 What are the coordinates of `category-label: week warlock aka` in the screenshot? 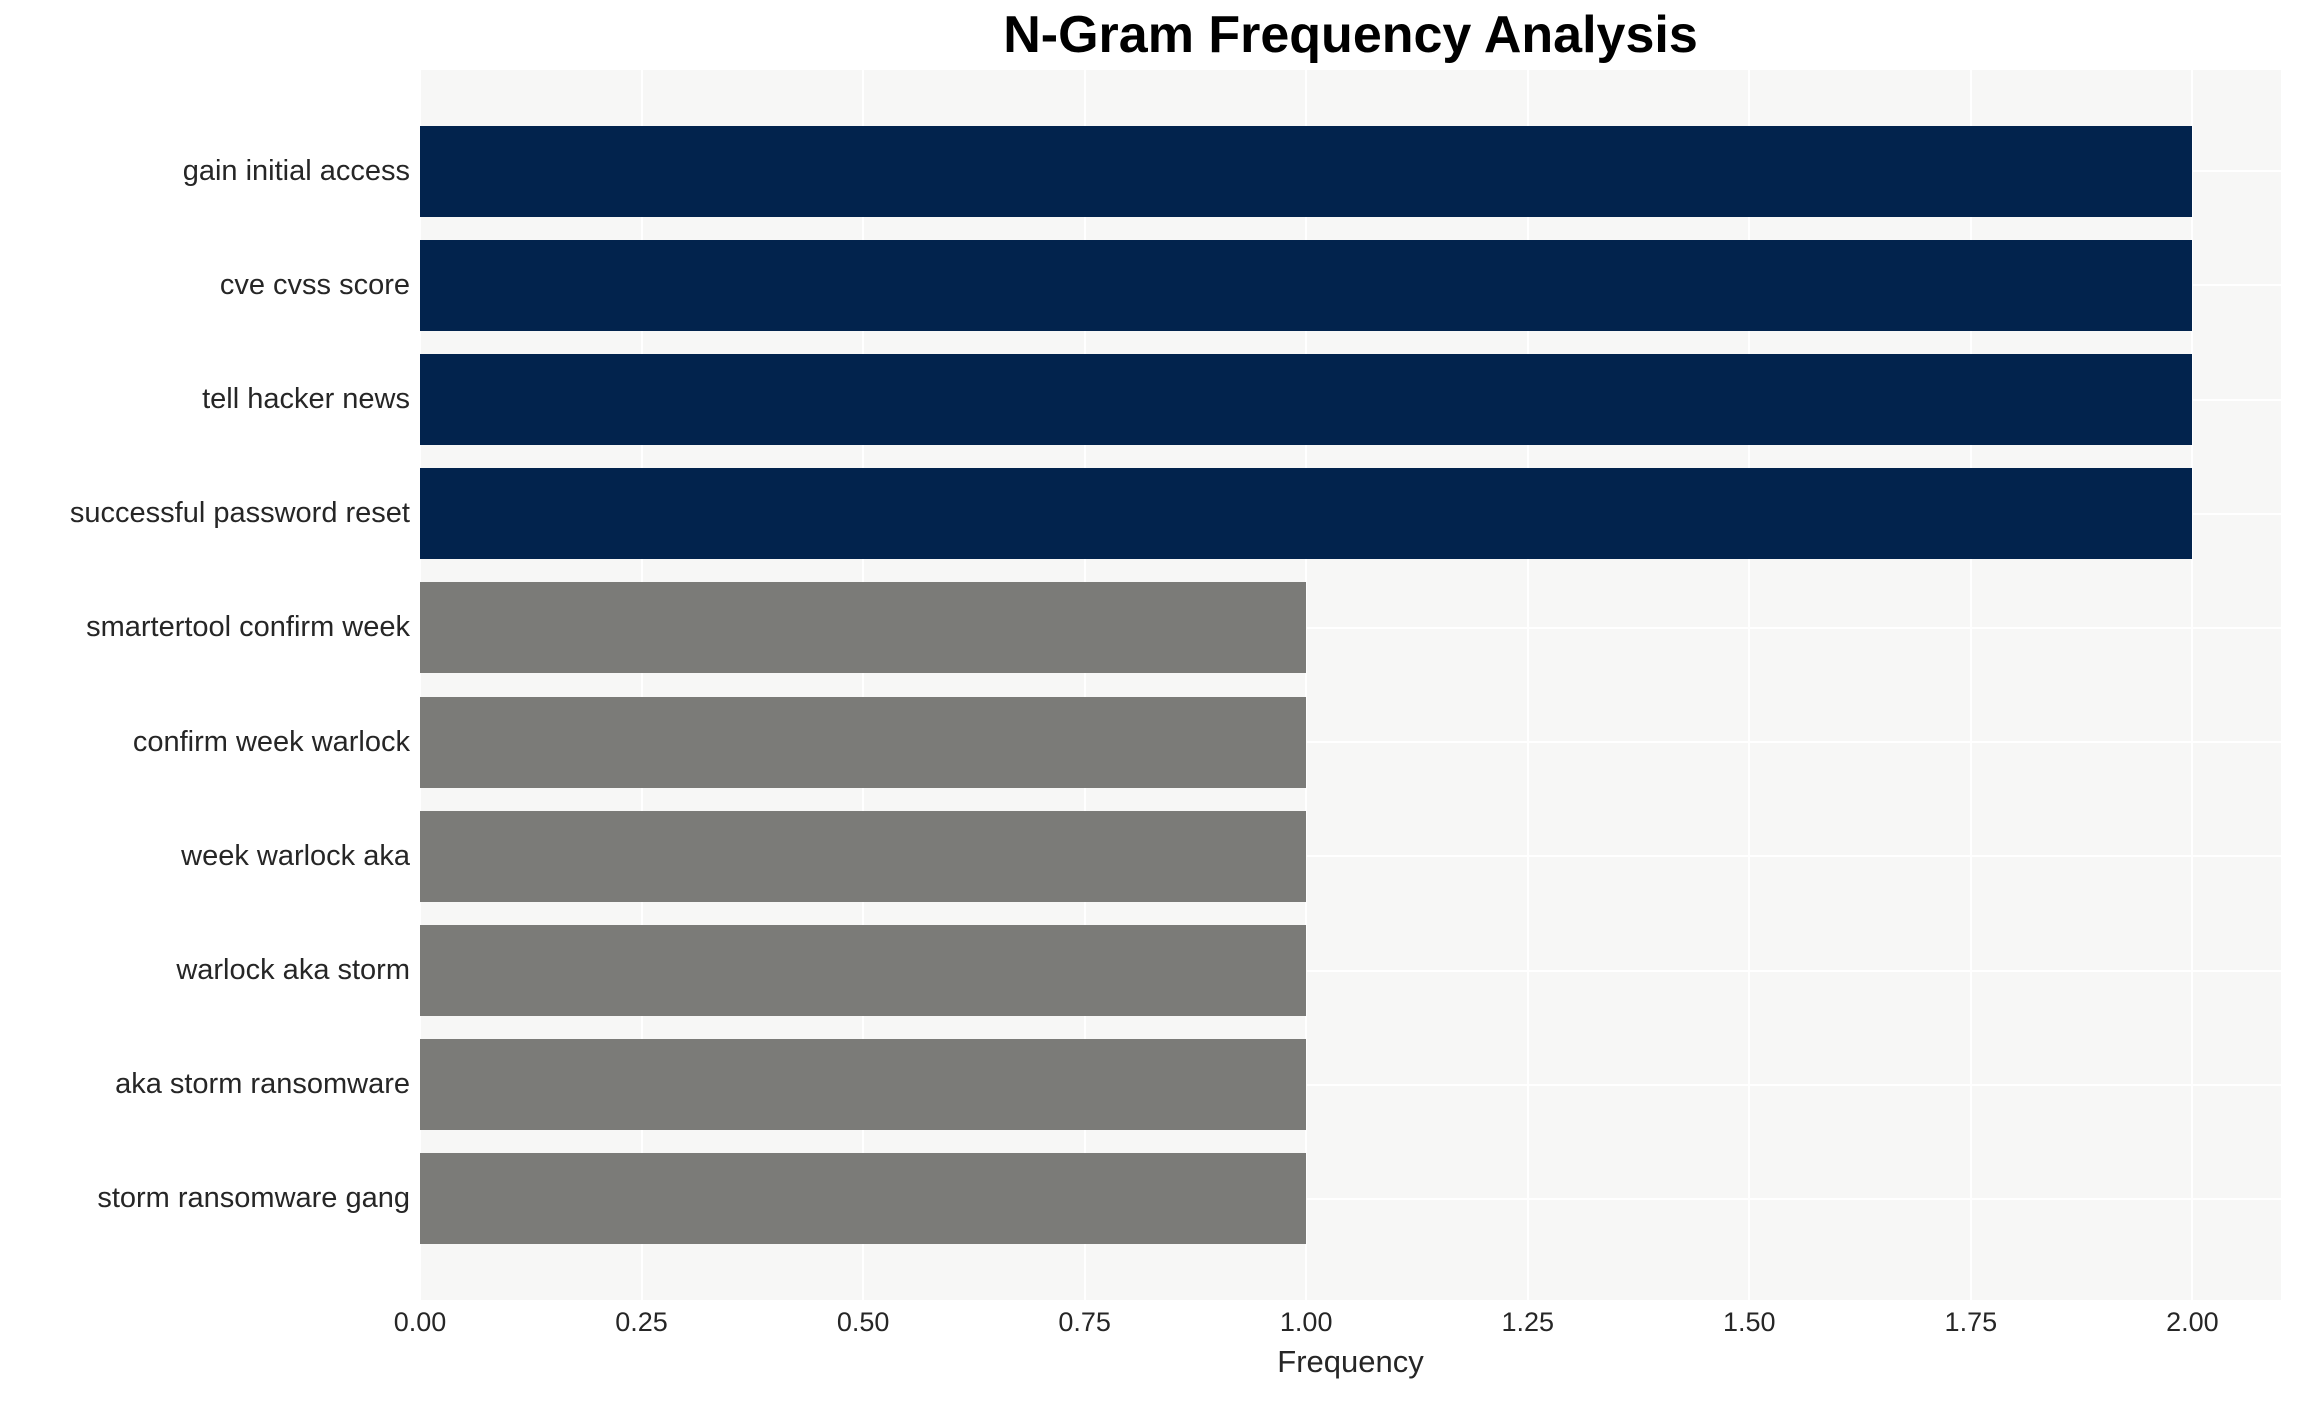 It's located at (295, 855).